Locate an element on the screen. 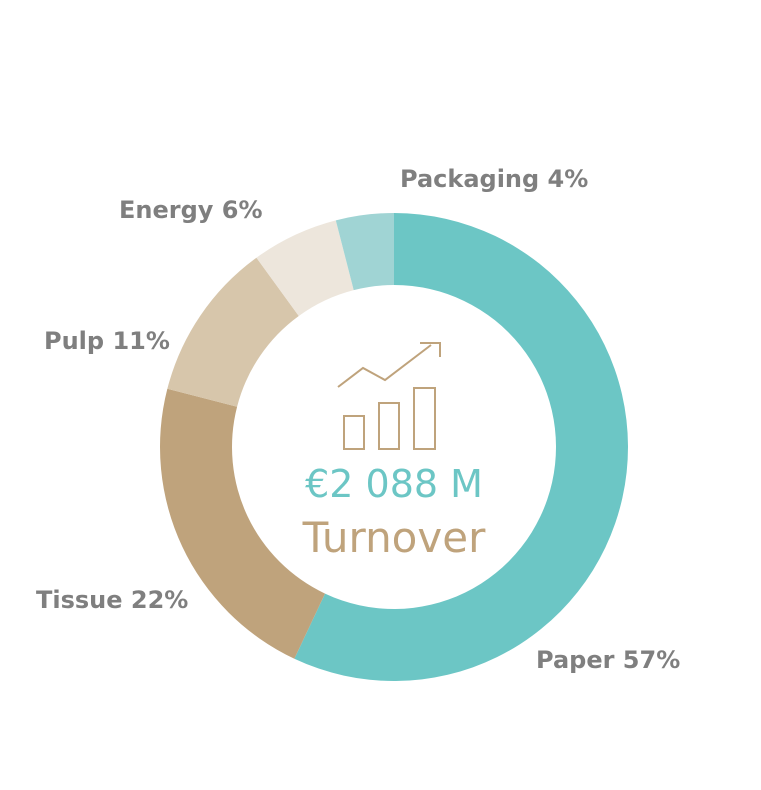 The height and width of the screenshot is (790, 761). slice-energy is located at coordinates (305, 268).